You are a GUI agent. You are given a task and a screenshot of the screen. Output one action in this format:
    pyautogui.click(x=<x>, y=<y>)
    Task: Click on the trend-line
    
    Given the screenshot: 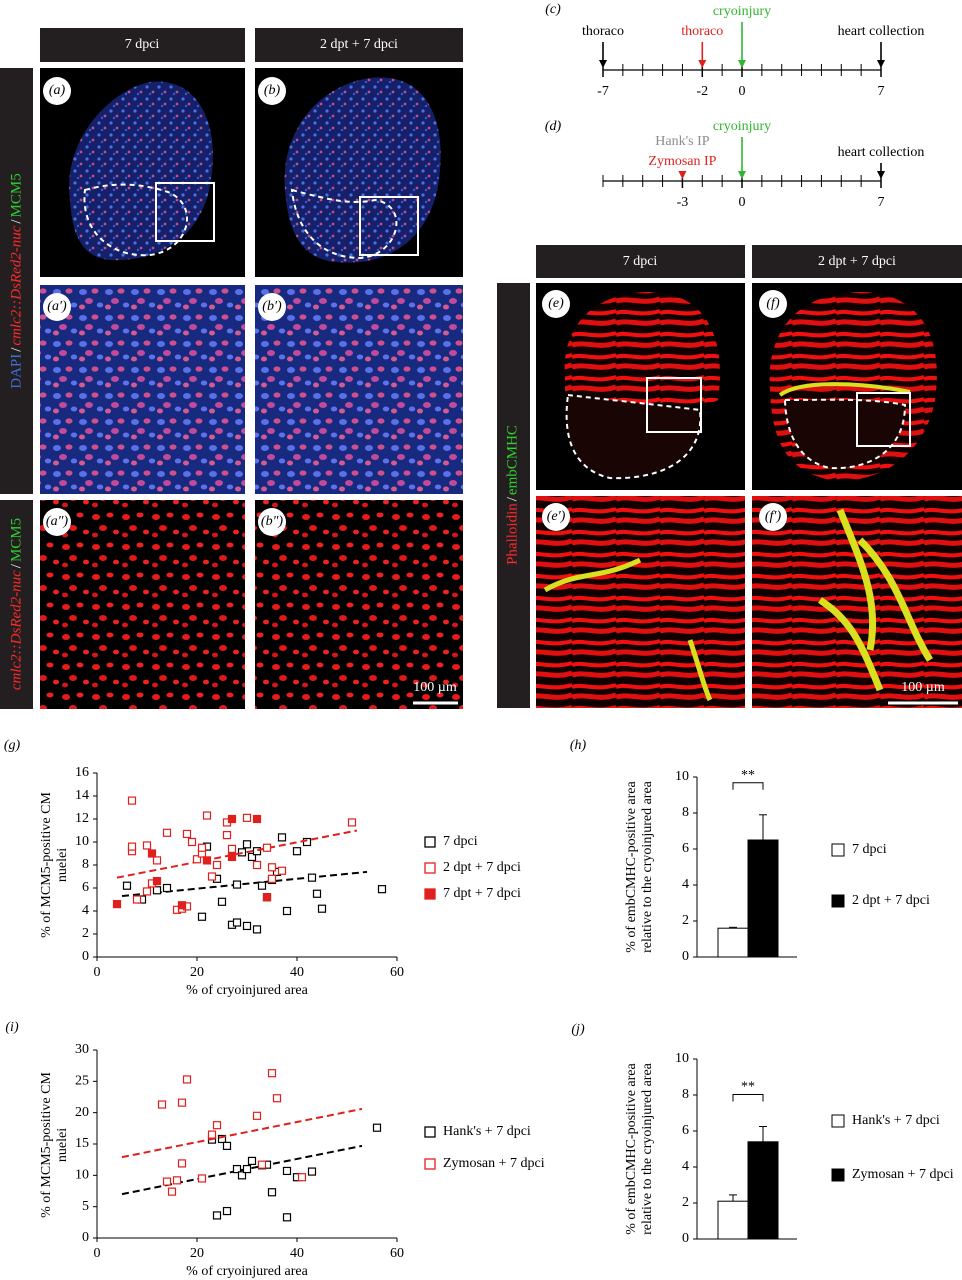 What is the action you would take?
    pyautogui.click(x=242, y=1170)
    